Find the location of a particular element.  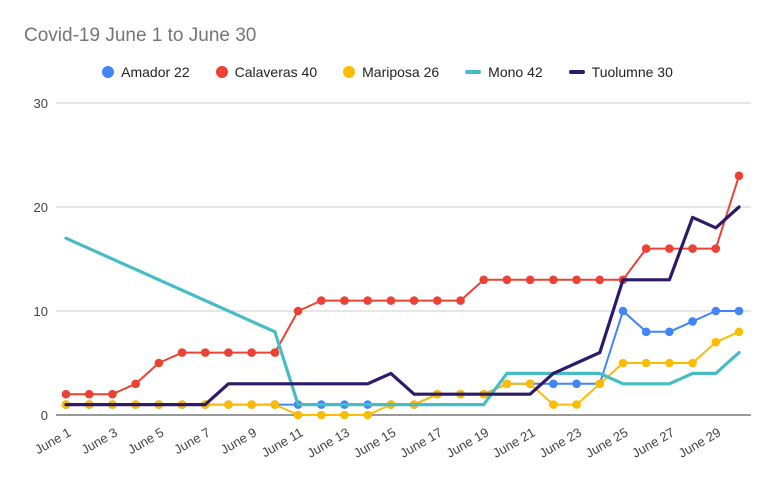

legend-swatch-mariposa is located at coordinates (349, 72).